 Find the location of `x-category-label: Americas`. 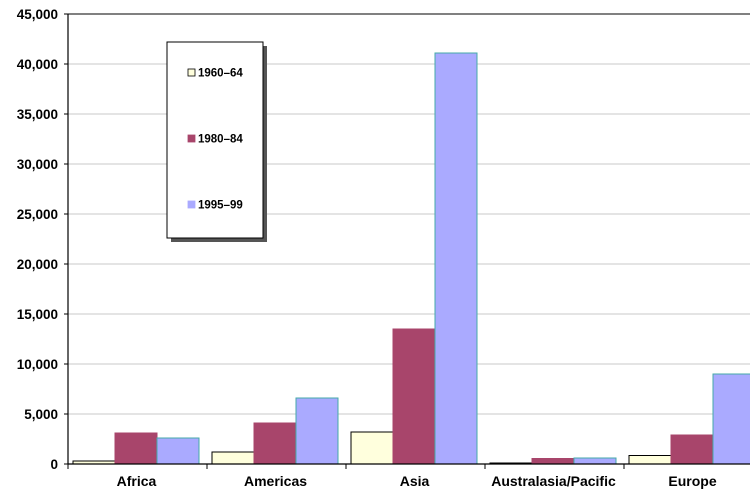

x-category-label: Americas is located at coordinates (275, 481).